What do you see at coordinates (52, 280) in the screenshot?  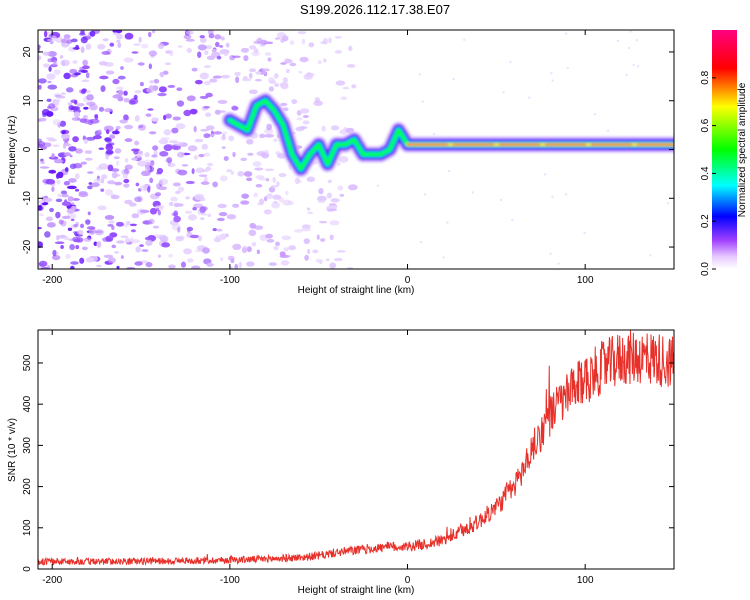 I see `x-tick-label: -200` at bounding box center [52, 280].